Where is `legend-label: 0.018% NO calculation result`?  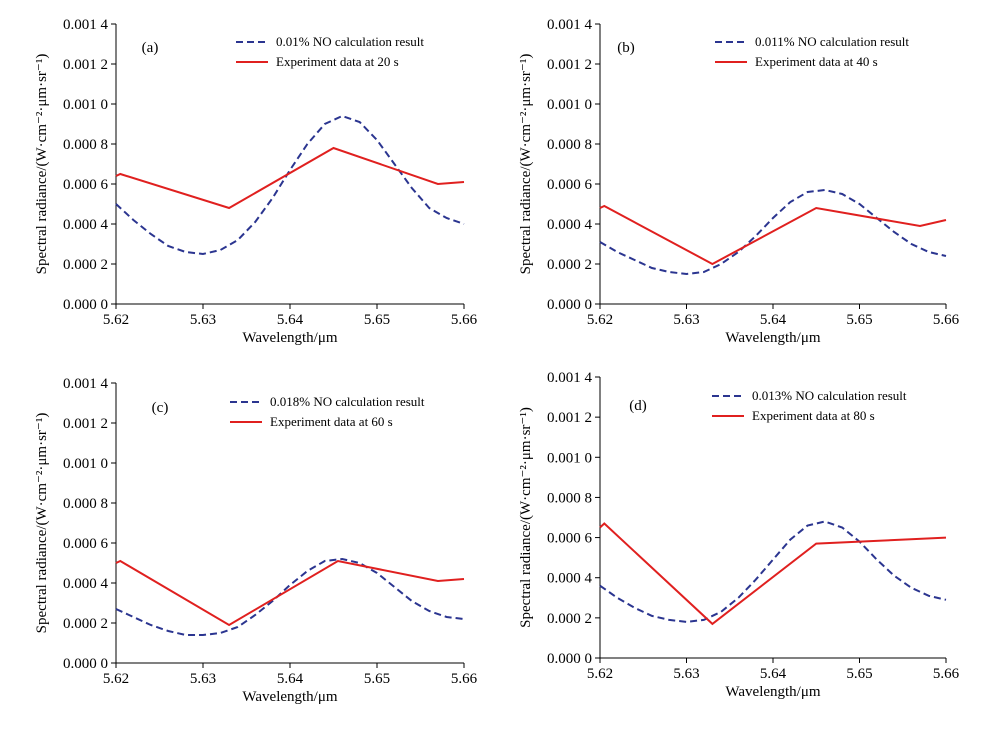
legend-label: 0.018% NO calculation result is located at coordinates (347, 401).